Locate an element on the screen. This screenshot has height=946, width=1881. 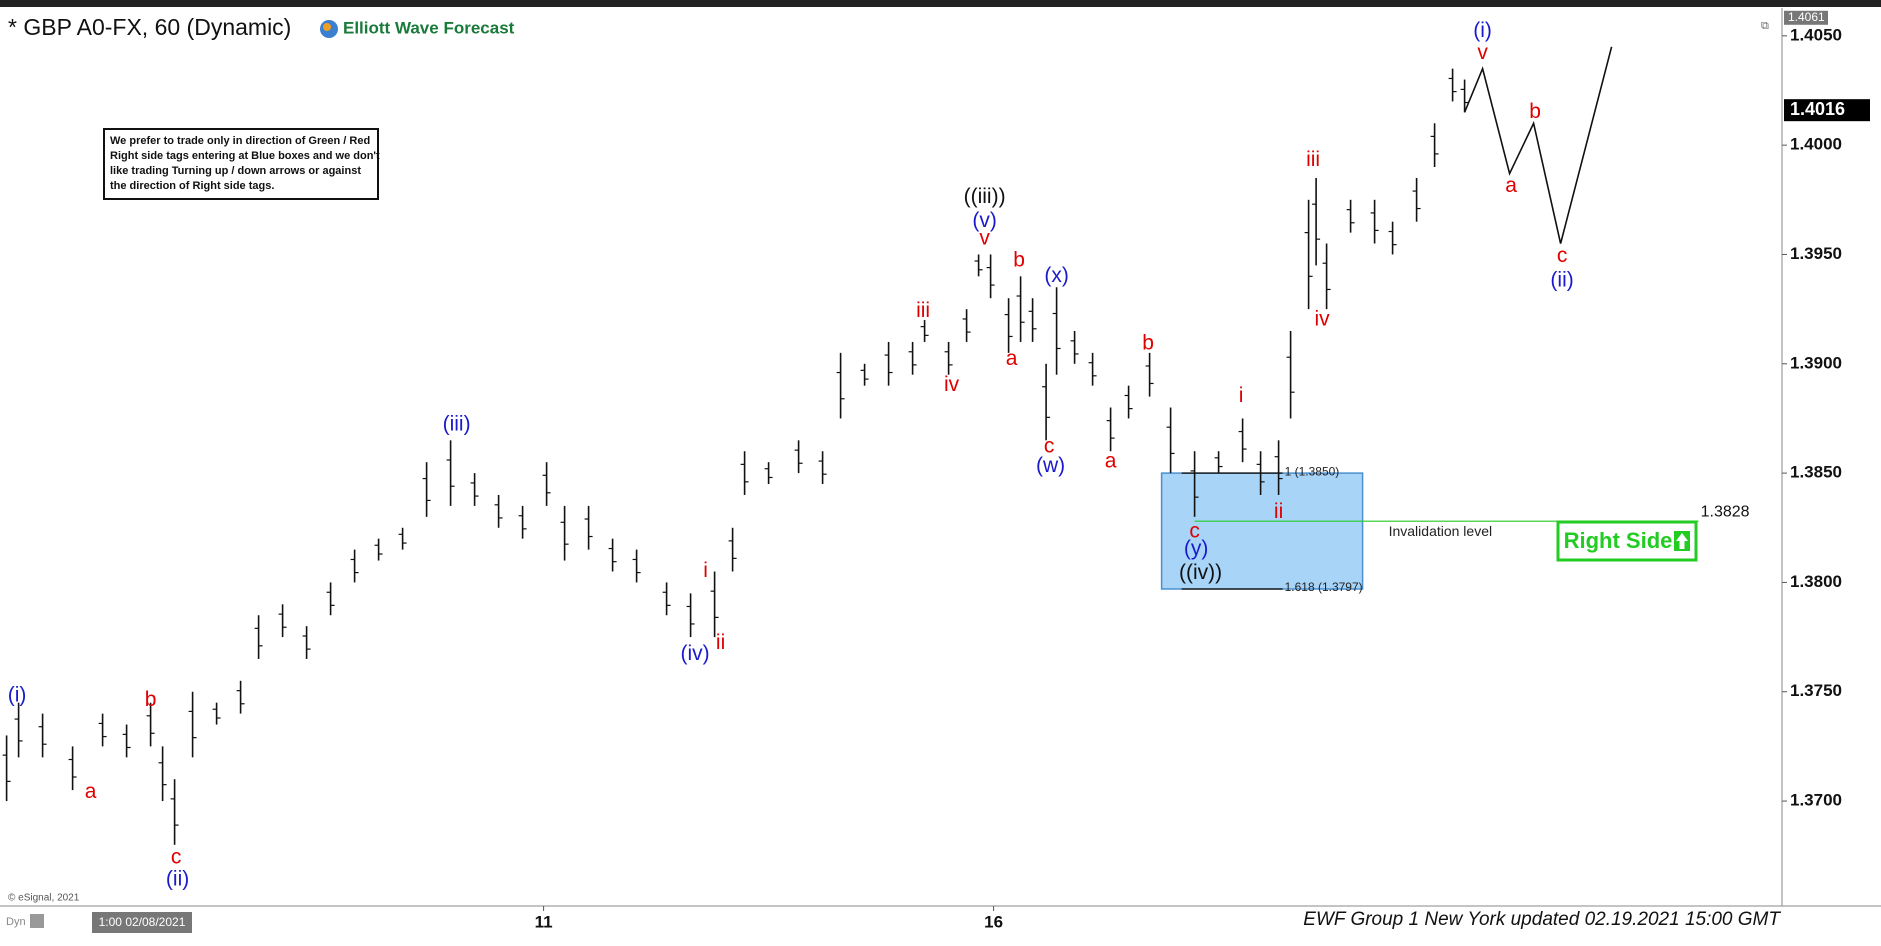
wave-label: (v) is located at coordinates (984, 220).